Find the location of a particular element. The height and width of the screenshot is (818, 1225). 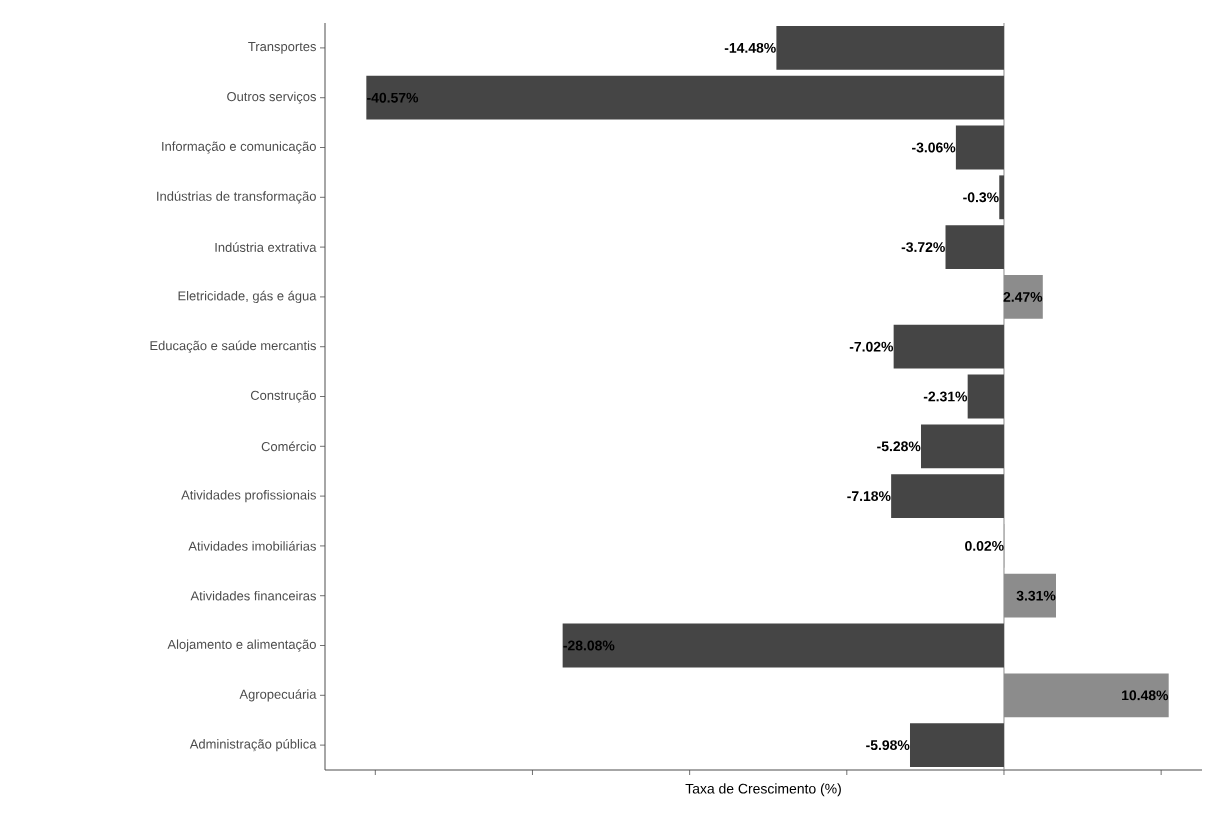

data-label: -28.08% is located at coordinates (589, 645).